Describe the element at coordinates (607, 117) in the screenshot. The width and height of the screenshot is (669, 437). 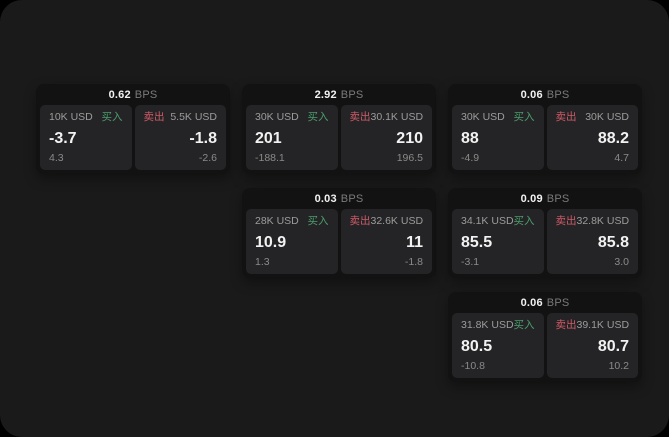
I see `sell-amount: 30K USD` at that location.